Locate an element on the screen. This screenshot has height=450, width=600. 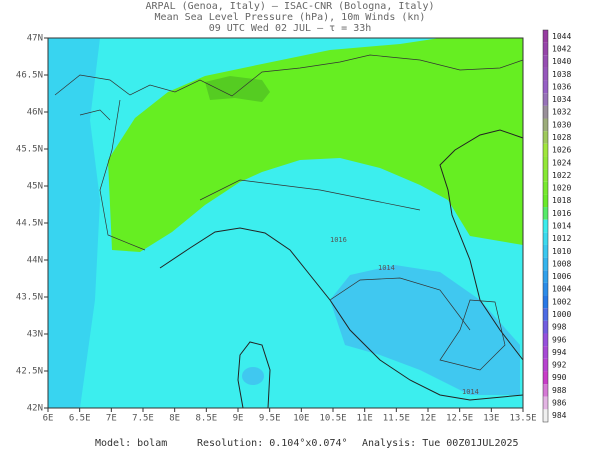
colorbar-label: 1030 is located at coordinates (561, 124).